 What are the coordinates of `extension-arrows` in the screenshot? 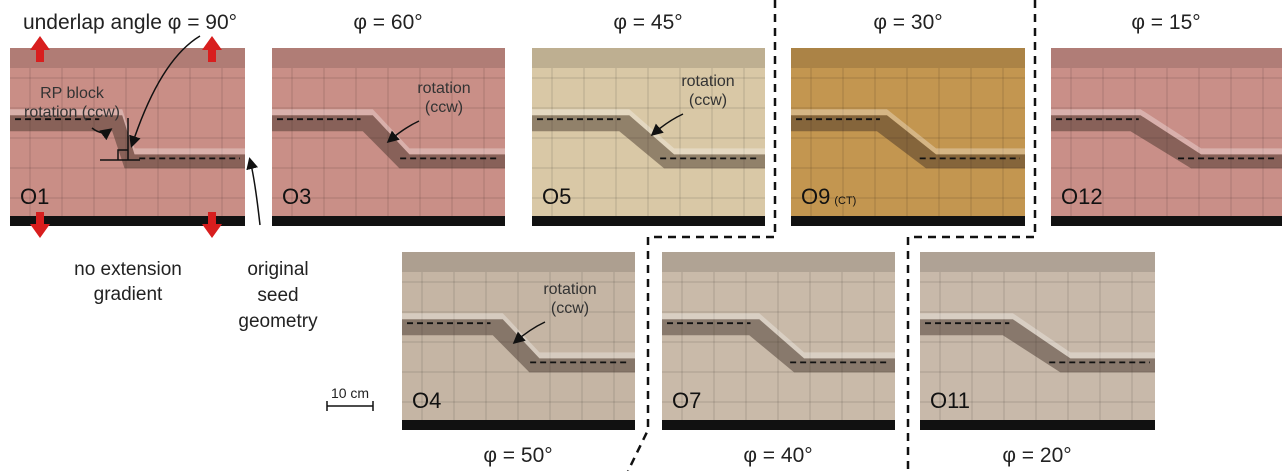 It's located at (126, 137).